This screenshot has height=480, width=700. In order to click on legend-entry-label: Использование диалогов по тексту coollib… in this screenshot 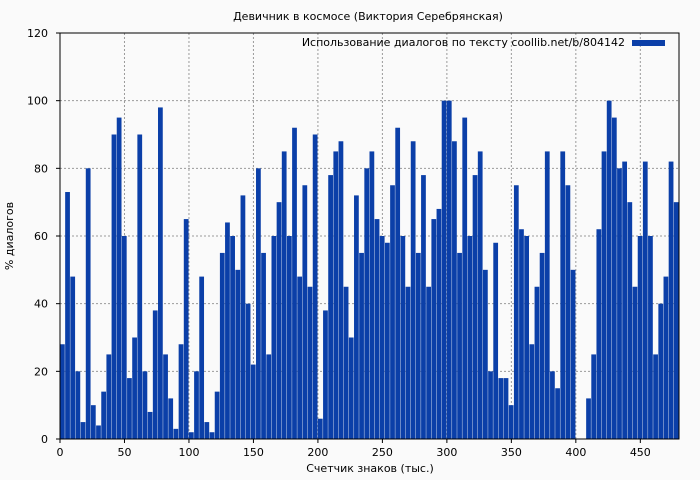, I will do `click(463, 42)`.